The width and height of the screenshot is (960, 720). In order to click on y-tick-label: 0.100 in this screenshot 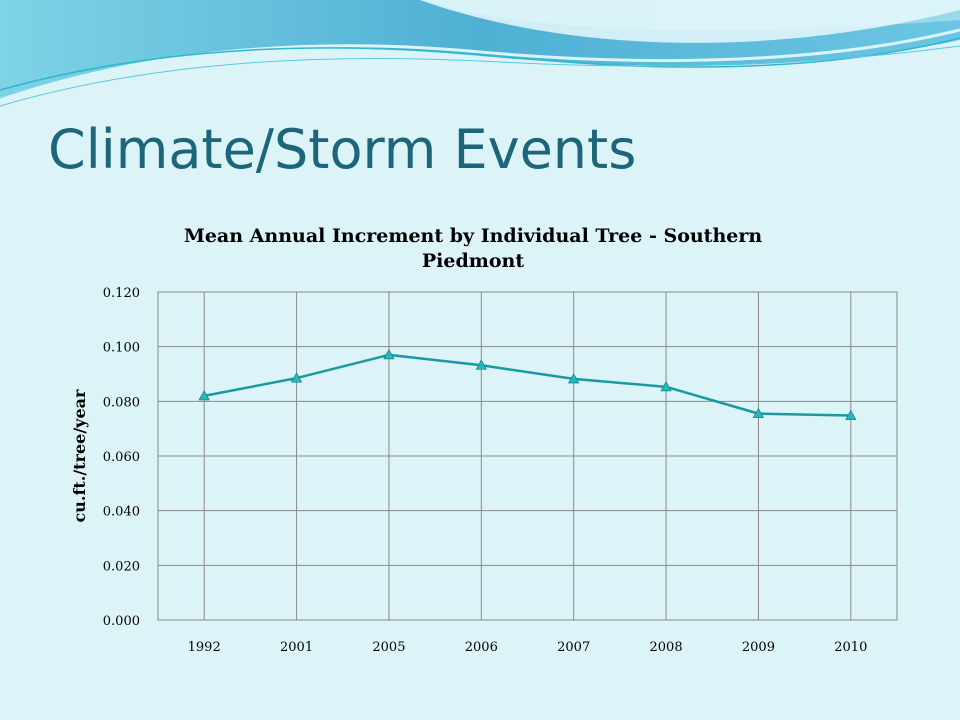, I will do `click(121, 348)`.